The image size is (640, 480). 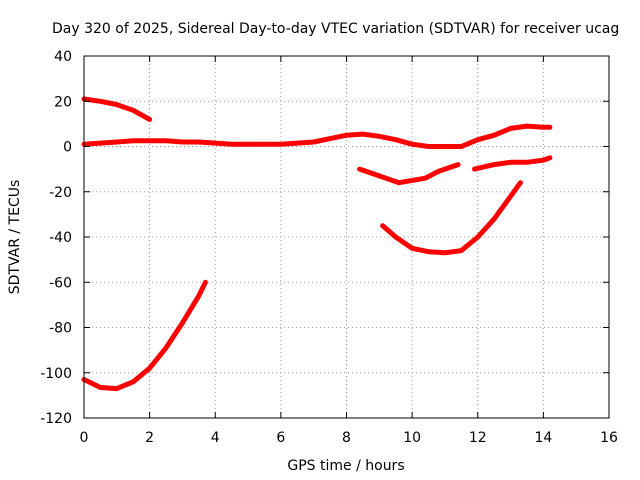 What do you see at coordinates (609, 438) in the screenshot?
I see `x-tick-label: 16` at bounding box center [609, 438].